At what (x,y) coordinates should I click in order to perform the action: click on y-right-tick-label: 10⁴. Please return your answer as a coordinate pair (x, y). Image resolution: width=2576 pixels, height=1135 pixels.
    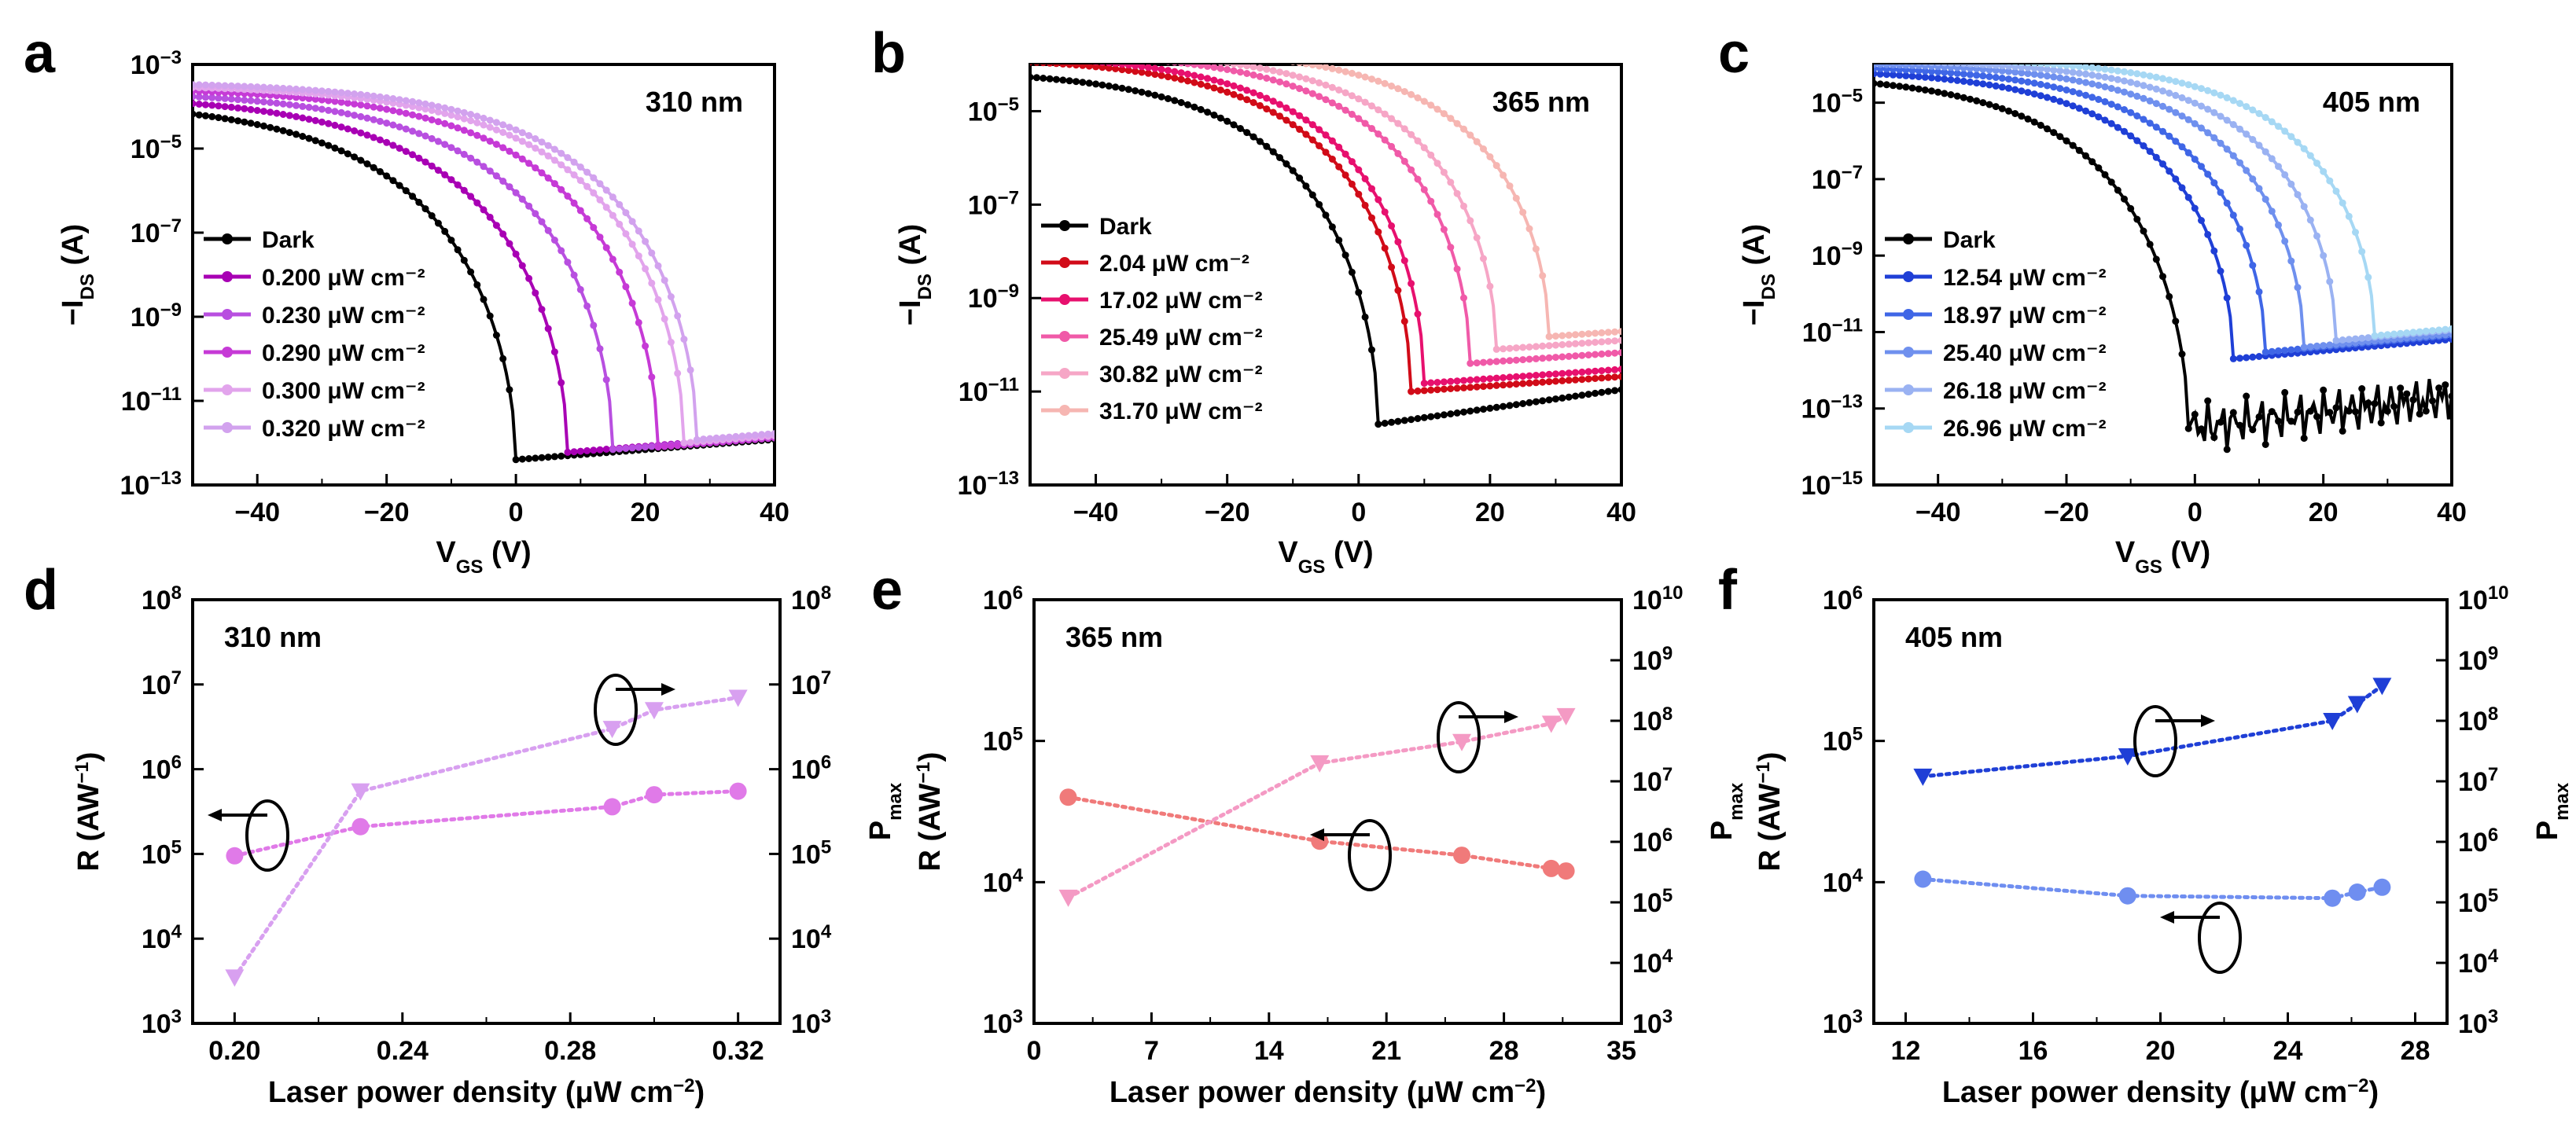
    Looking at the image, I should click on (812, 938).